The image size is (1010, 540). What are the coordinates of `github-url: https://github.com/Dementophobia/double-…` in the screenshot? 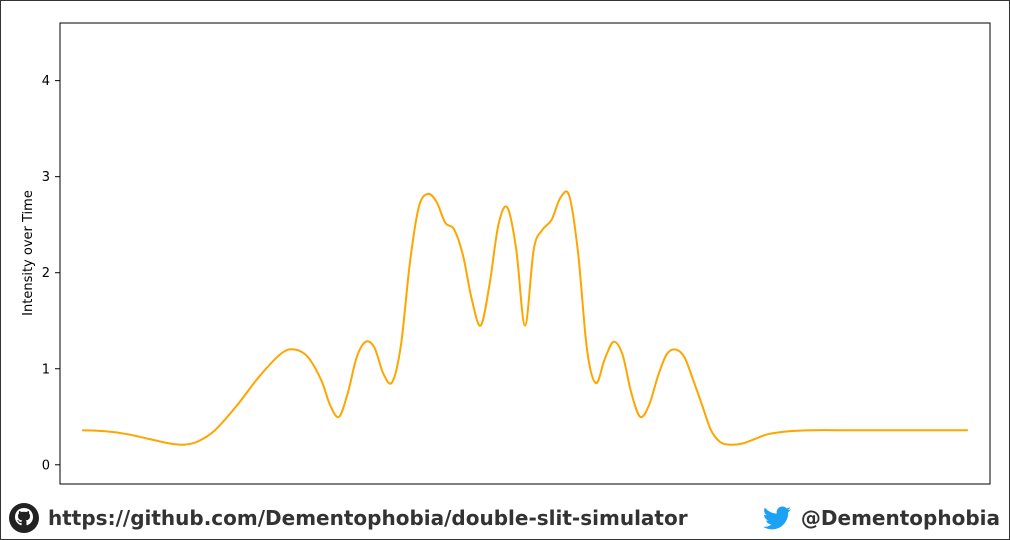 It's located at (368, 518).